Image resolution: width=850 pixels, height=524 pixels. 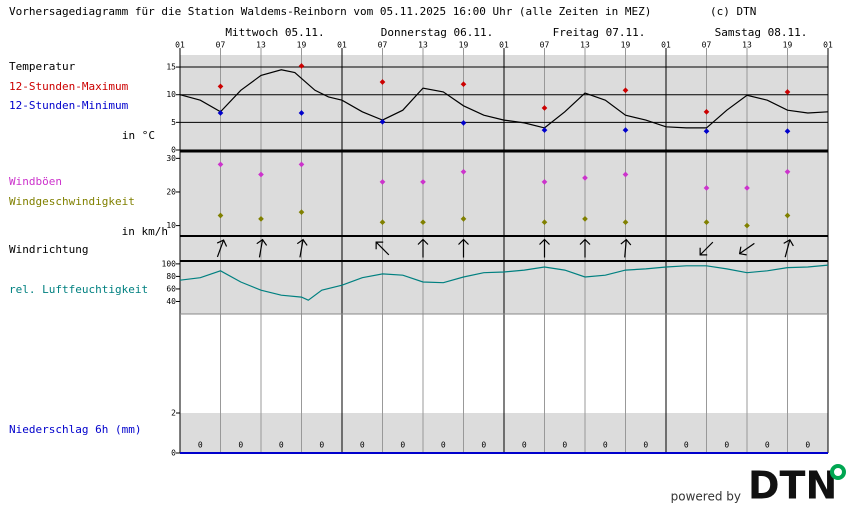 I want to click on day-label: Freitag 07.11., so click(x=599, y=32).